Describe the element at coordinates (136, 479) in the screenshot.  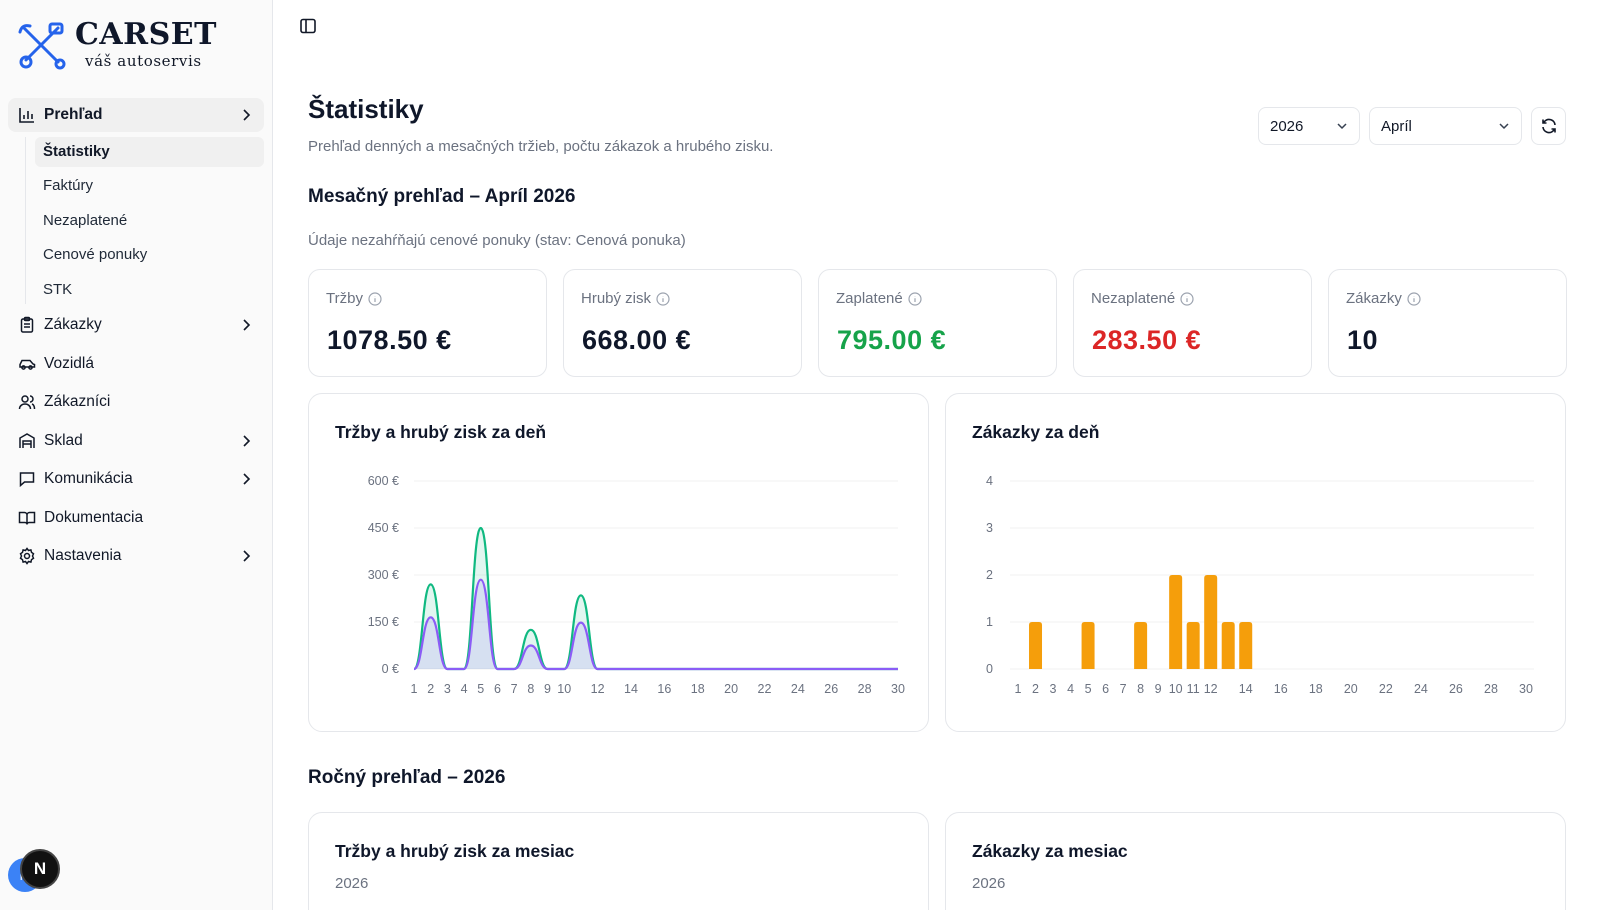
I see `sidebar-item-komunikacia: Komunikácia` at that location.